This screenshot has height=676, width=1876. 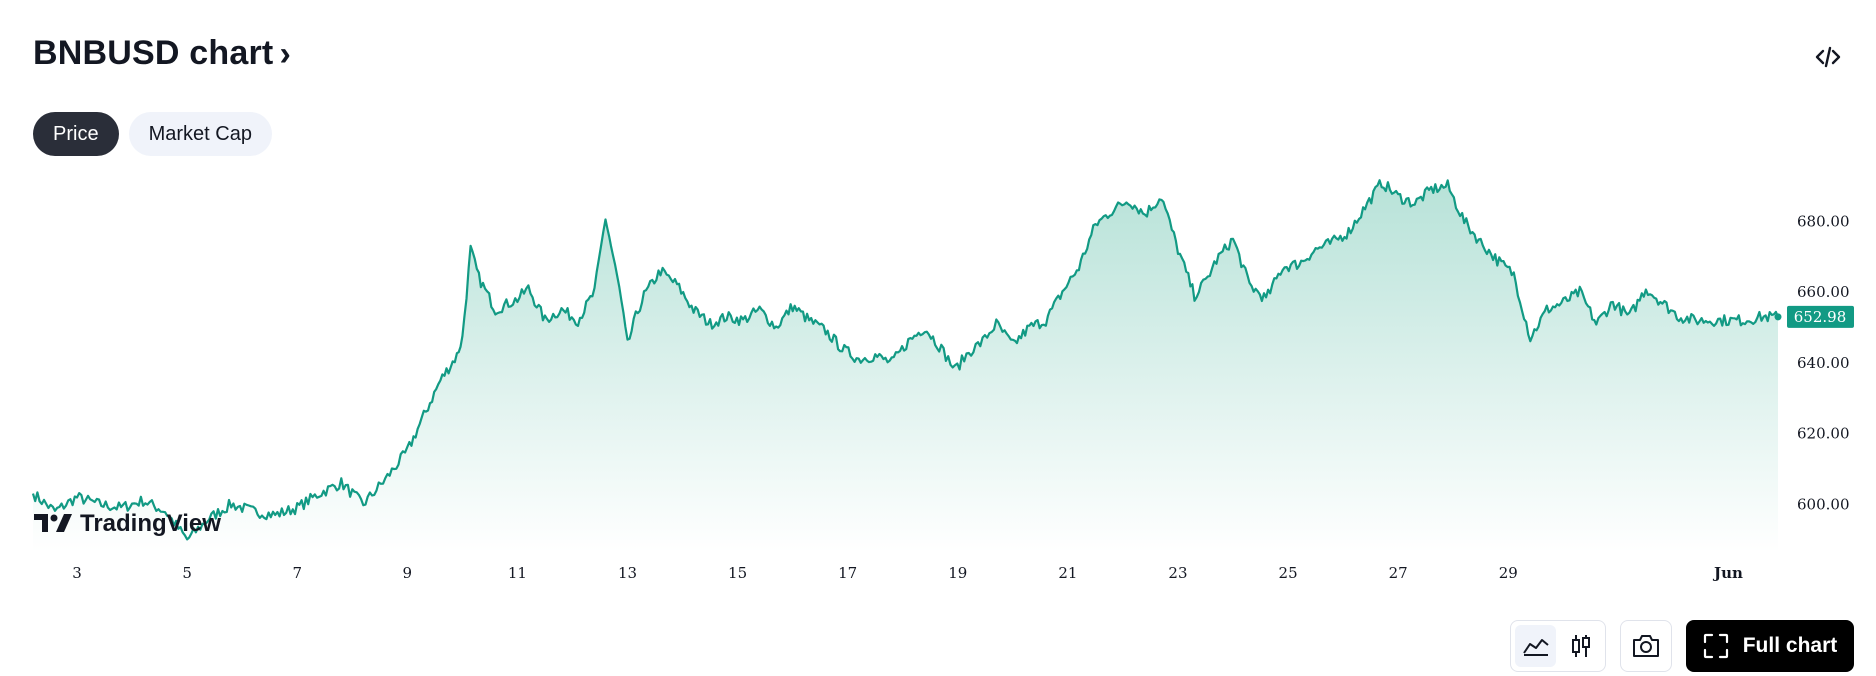 I want to click on x-tick-label: 7, so click(x=297, y=573).